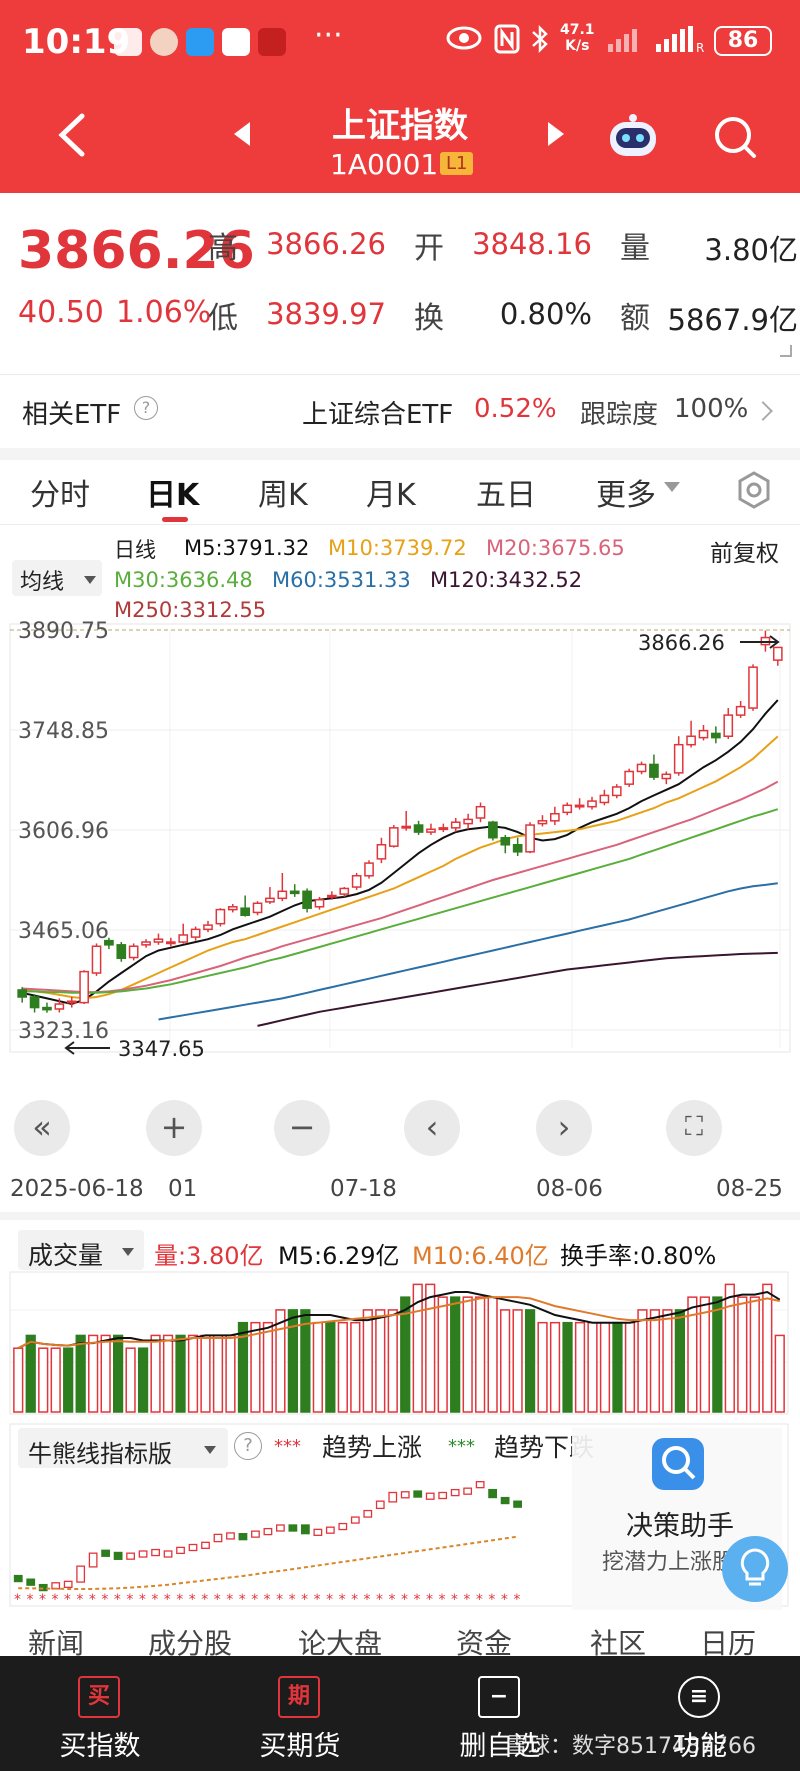 Image resolution: width=800 pixels, height=1771 pixels. I want to click on volume-chart, so click(400, 1320).